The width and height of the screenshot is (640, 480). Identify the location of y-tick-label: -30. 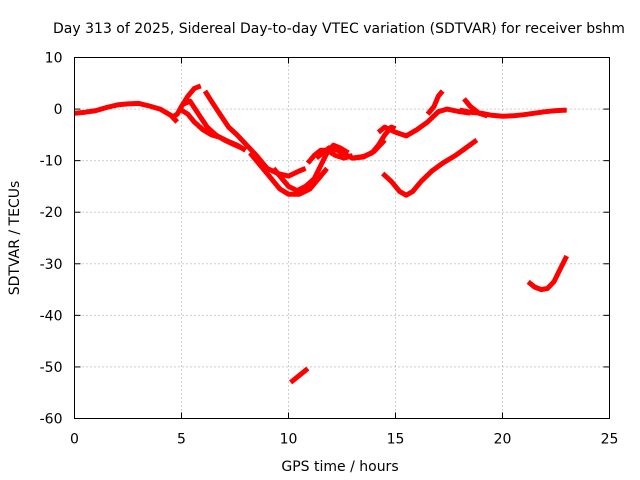
(51, 265).